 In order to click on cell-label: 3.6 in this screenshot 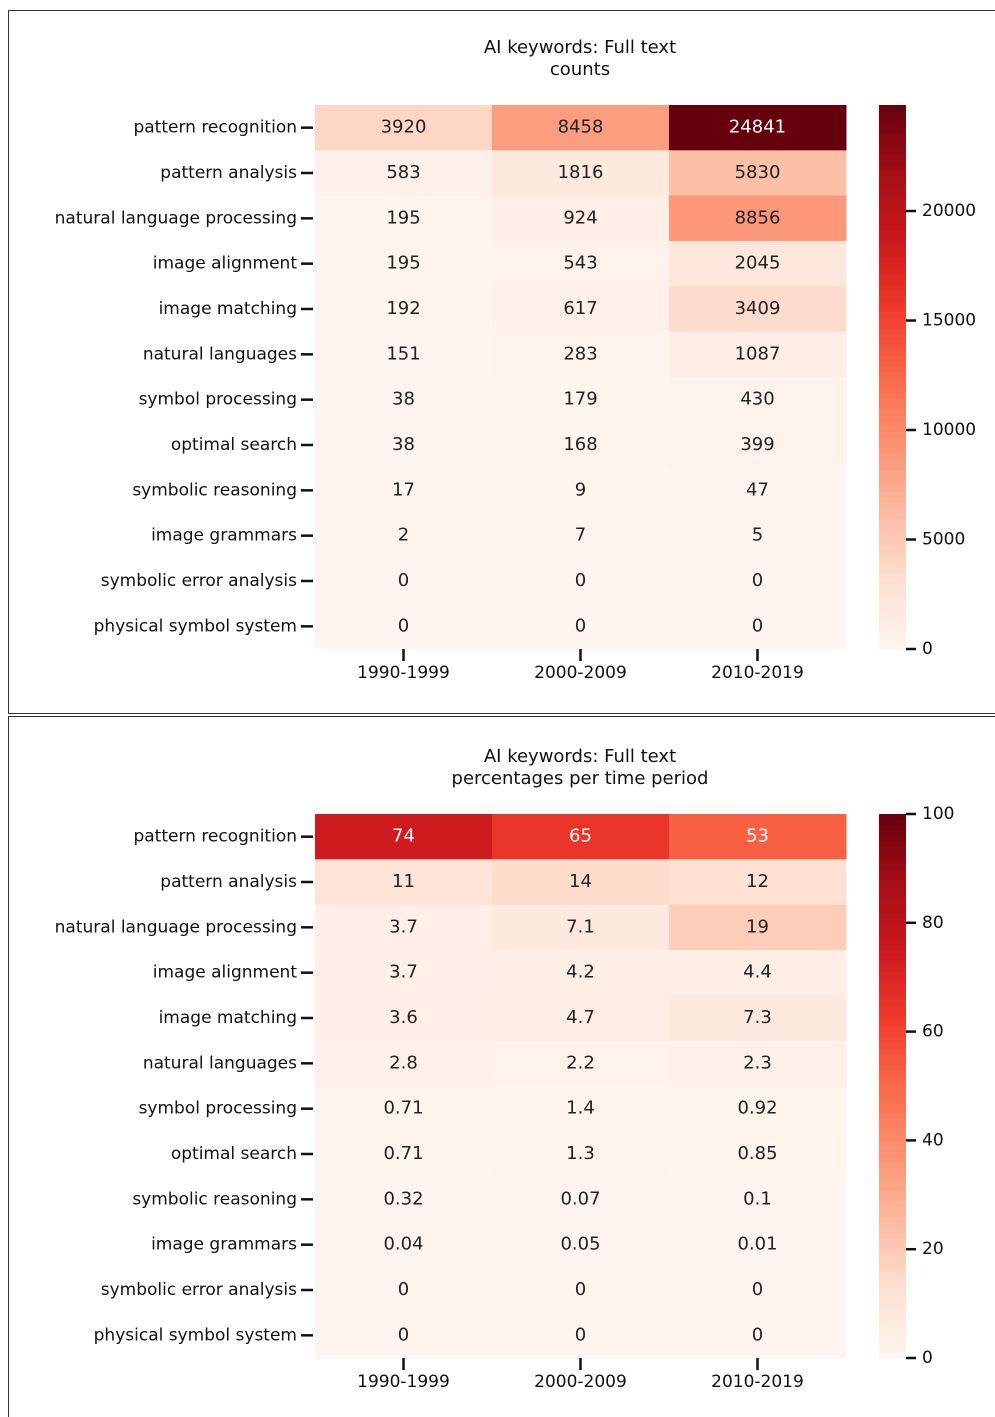, I will do `click(403, 1017)`.